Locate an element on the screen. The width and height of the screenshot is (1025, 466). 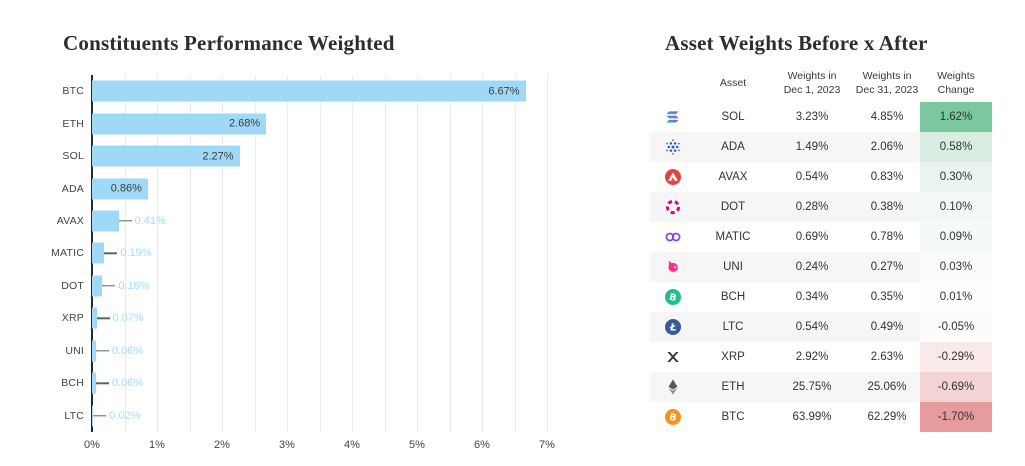
eth-icon is located at coordinates (673, 387).